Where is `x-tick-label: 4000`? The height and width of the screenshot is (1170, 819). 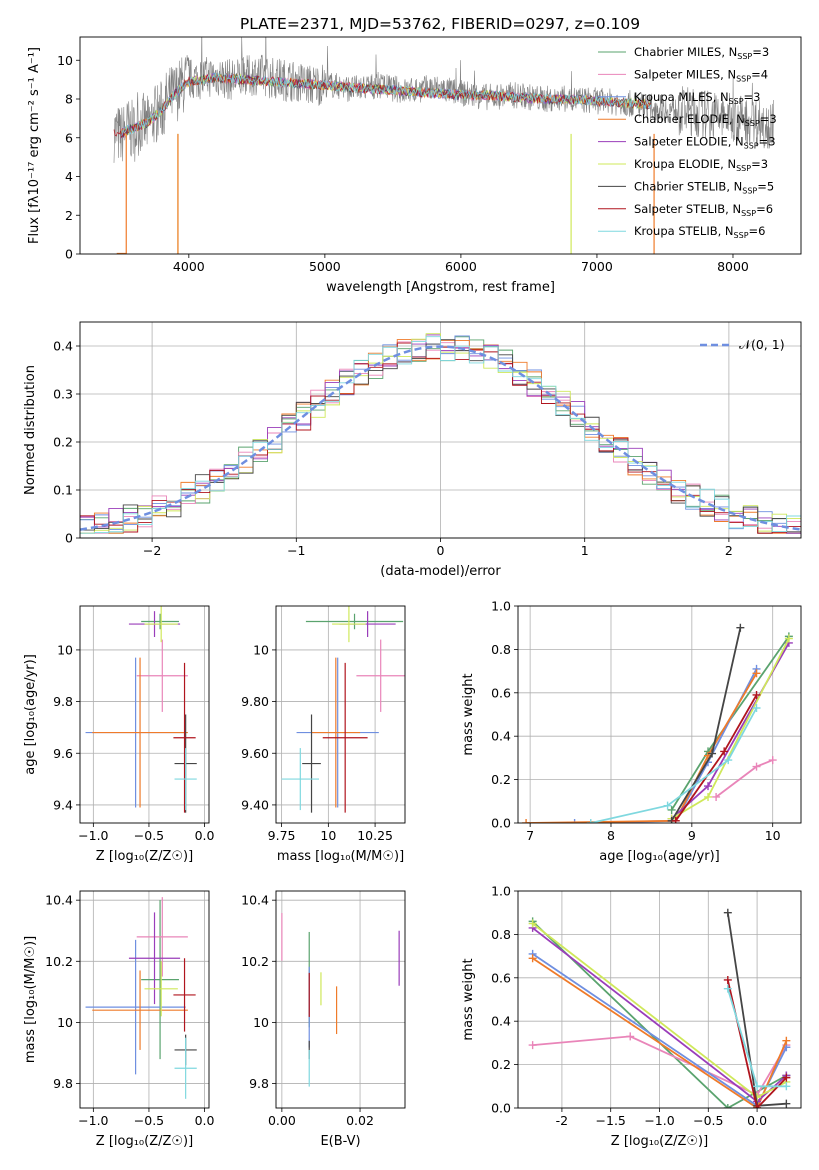 x-tick-label: 4000 is located at coordinates (189, 266).